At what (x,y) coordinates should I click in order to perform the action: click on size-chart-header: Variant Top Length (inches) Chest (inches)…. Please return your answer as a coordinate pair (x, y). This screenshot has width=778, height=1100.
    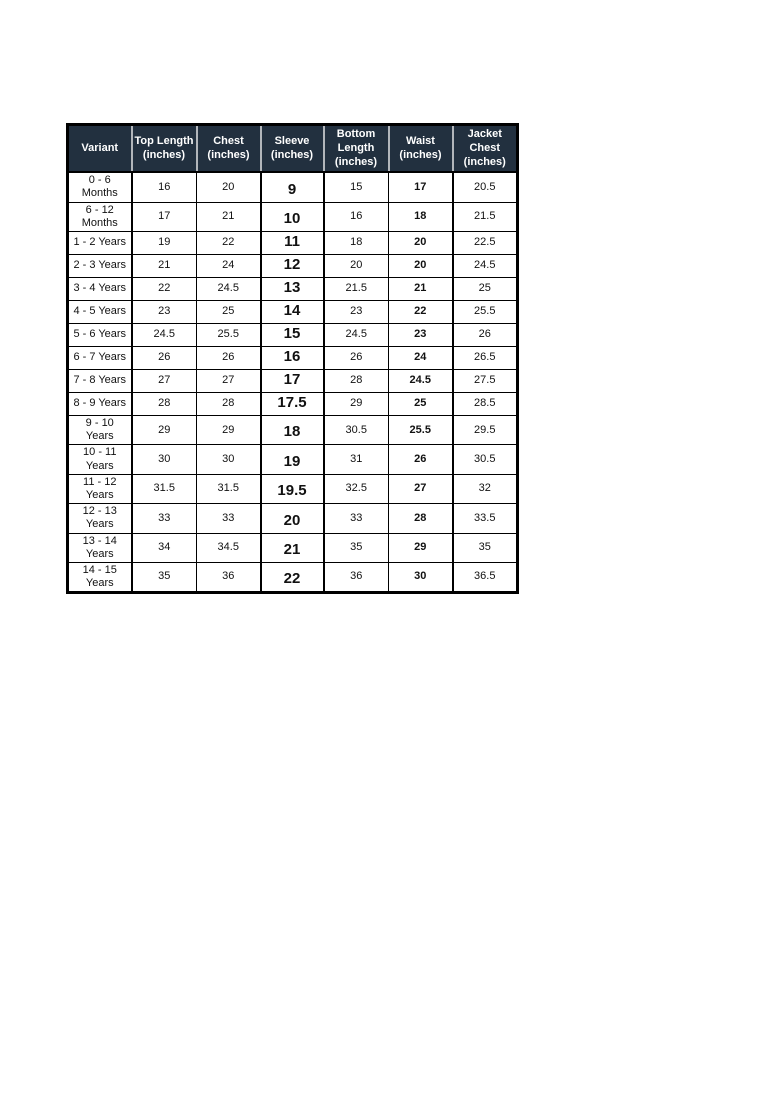
    Looking at the image, I should click on (292, 149).